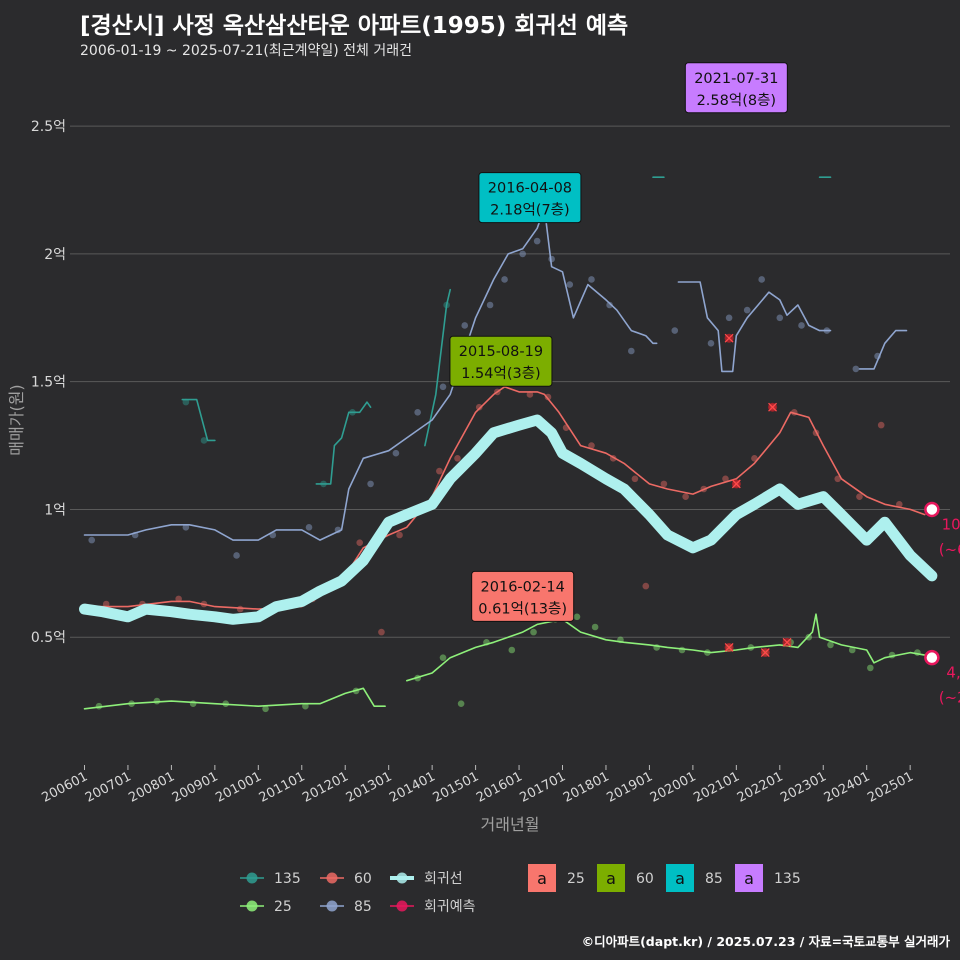 Image resolution: width=960 pixels, height=960 pixels. Describe the element at coordinates (55, 255) in the screenshot. I see `y-tick-label: 2억` at that location.